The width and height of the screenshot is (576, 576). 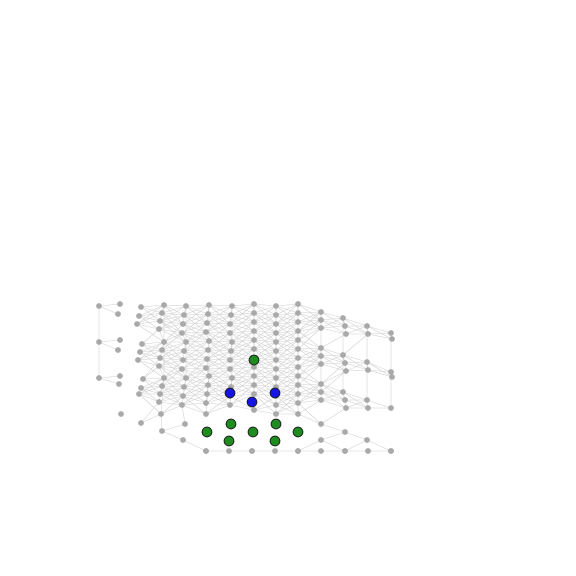 What do you see at coordinates (229, 441) in the screenshot?
I see `green-node` at bounding box center [229, 441].